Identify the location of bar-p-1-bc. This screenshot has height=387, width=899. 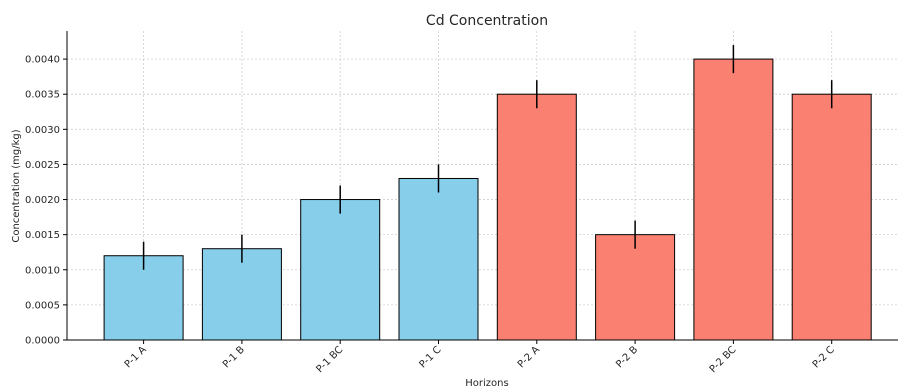
(340, 270).